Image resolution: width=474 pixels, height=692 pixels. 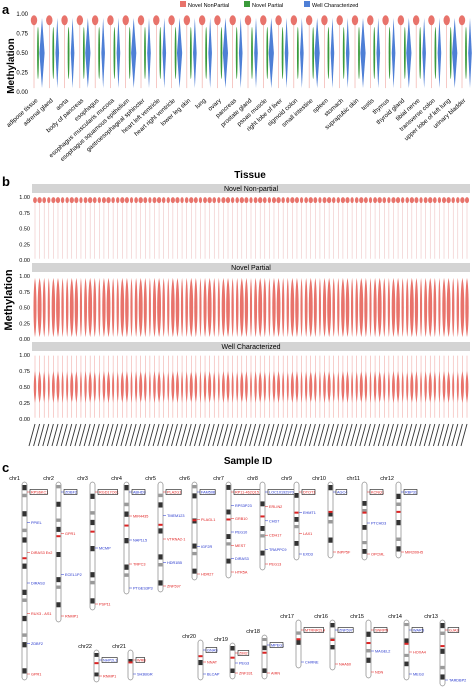 What do you see at coordinates (250, 175) in the screenshot?
I see `panel-a-xlabel: Tissue` at bounding box center [250, 175].